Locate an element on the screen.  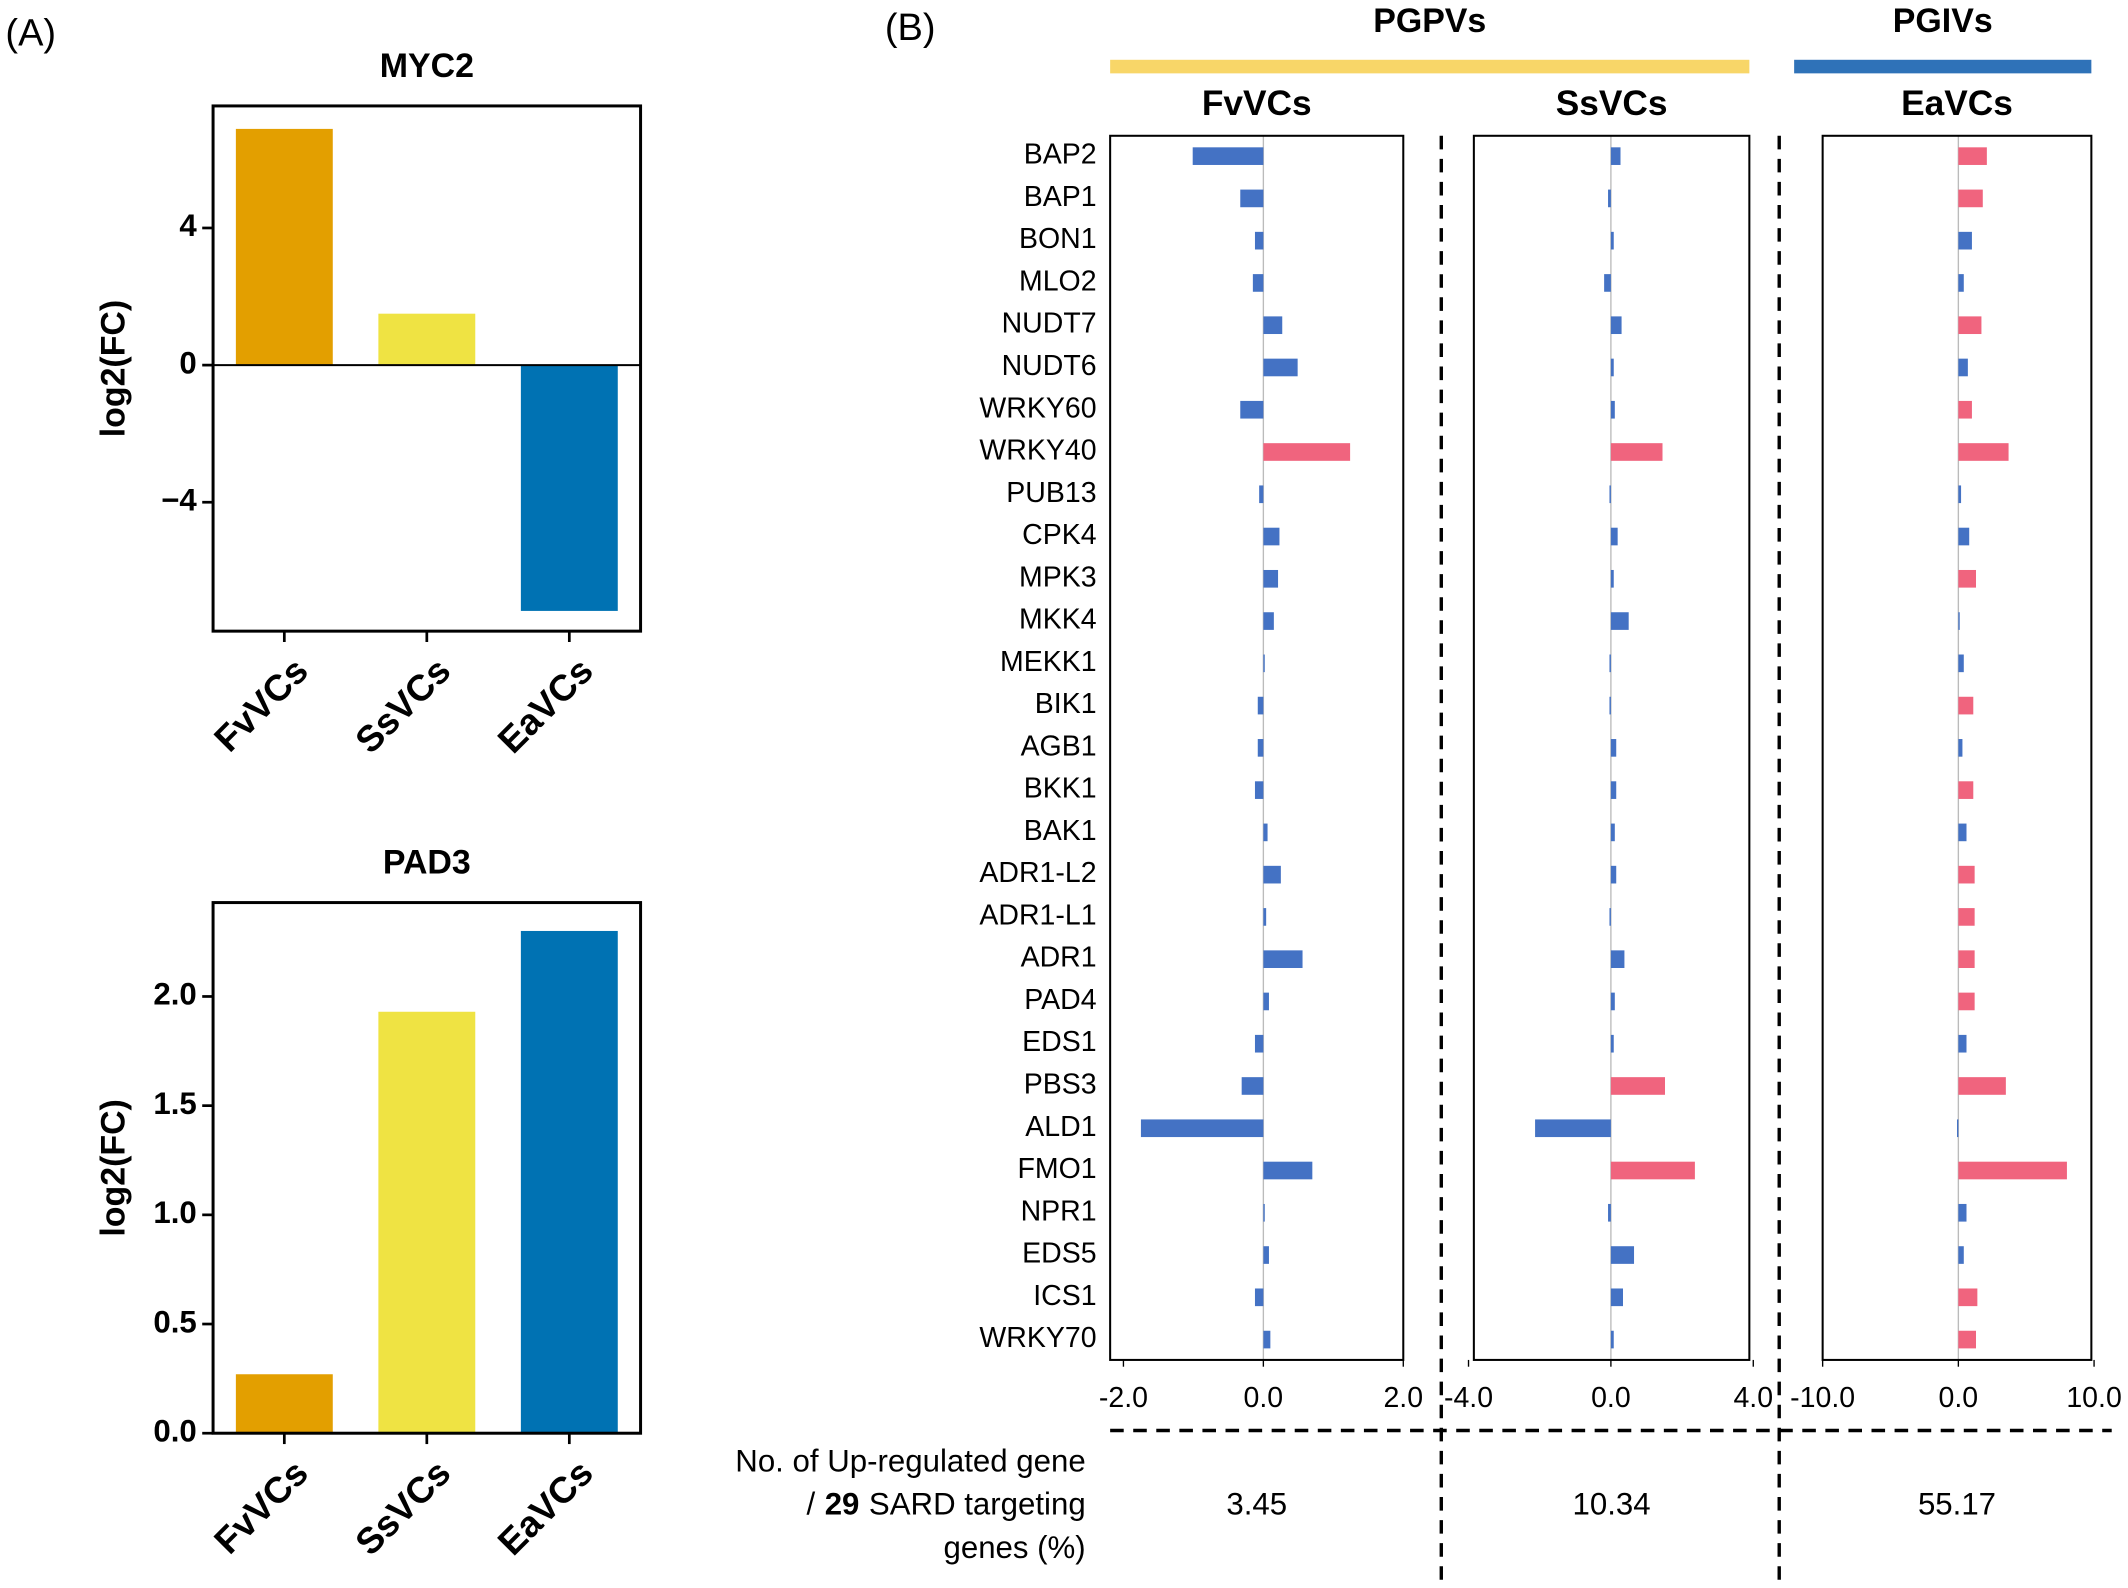
chart-title: MYC2 is located at coordinates (427, 66).